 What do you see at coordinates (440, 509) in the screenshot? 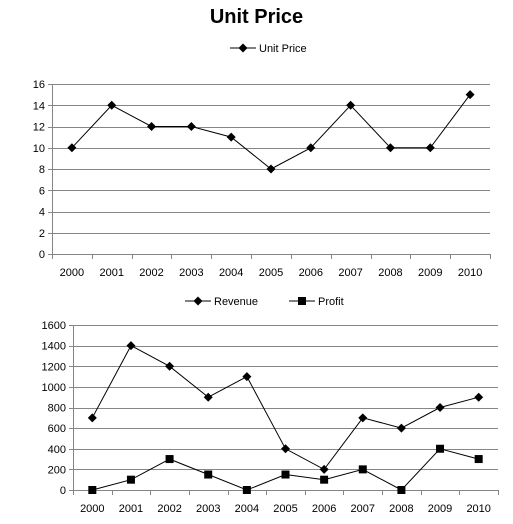
I see `chart2-x-tick-label: 2009` at bounding box center [440, 509].